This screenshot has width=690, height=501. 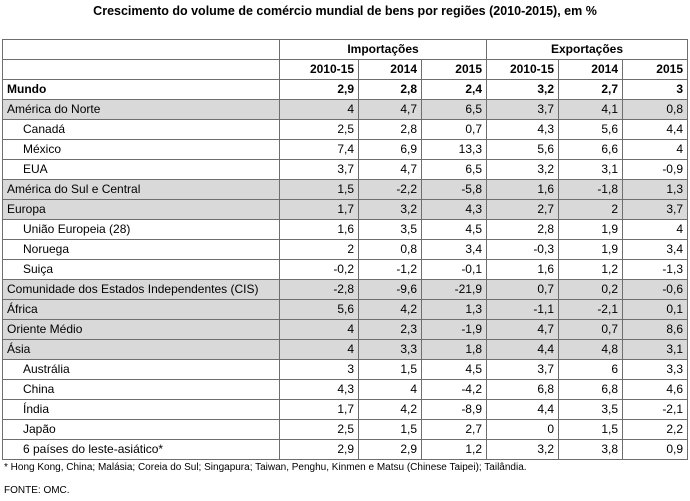 I want to click on value-cell: 2,5, so click(x=319, y=129).